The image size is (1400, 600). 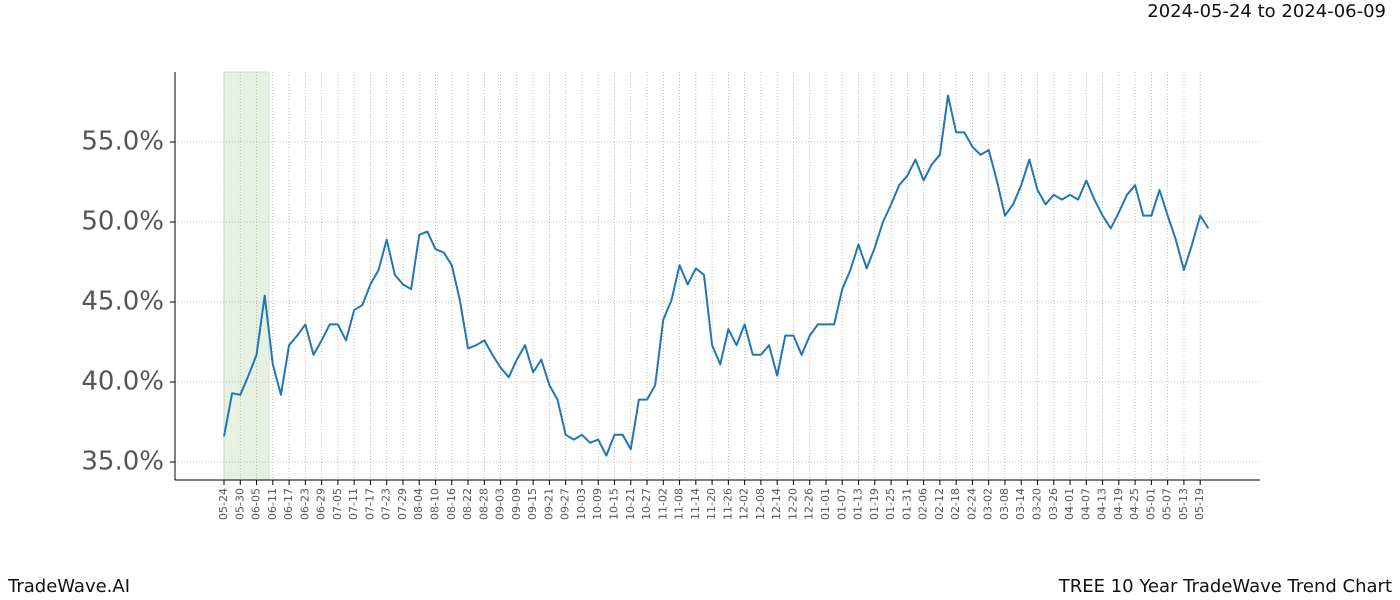 I want to click on x-tick-label: 01-19, so click(x=874, y=504).